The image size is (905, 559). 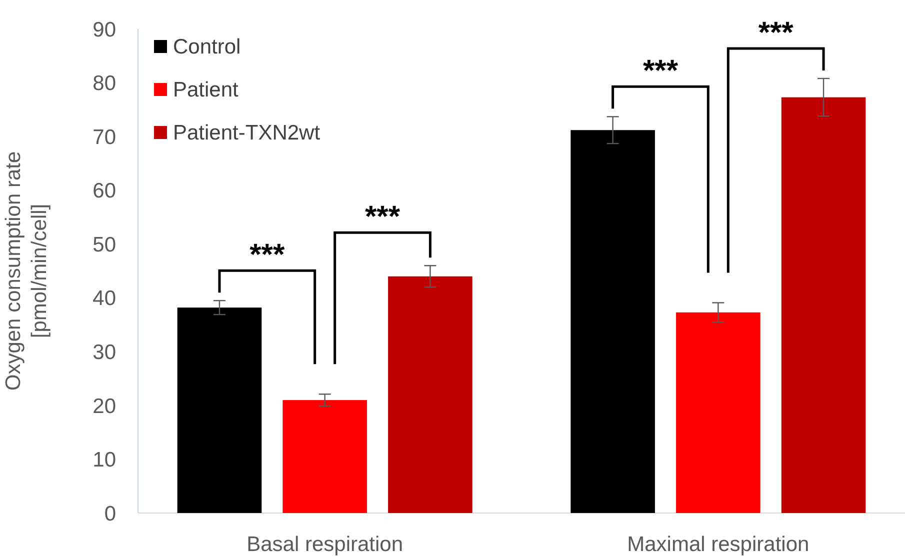 What do you see at coordinates (718, 544) in the screenshot?
I see `x-tick-label: Maximal respiration` at bounding box center [718, 544].